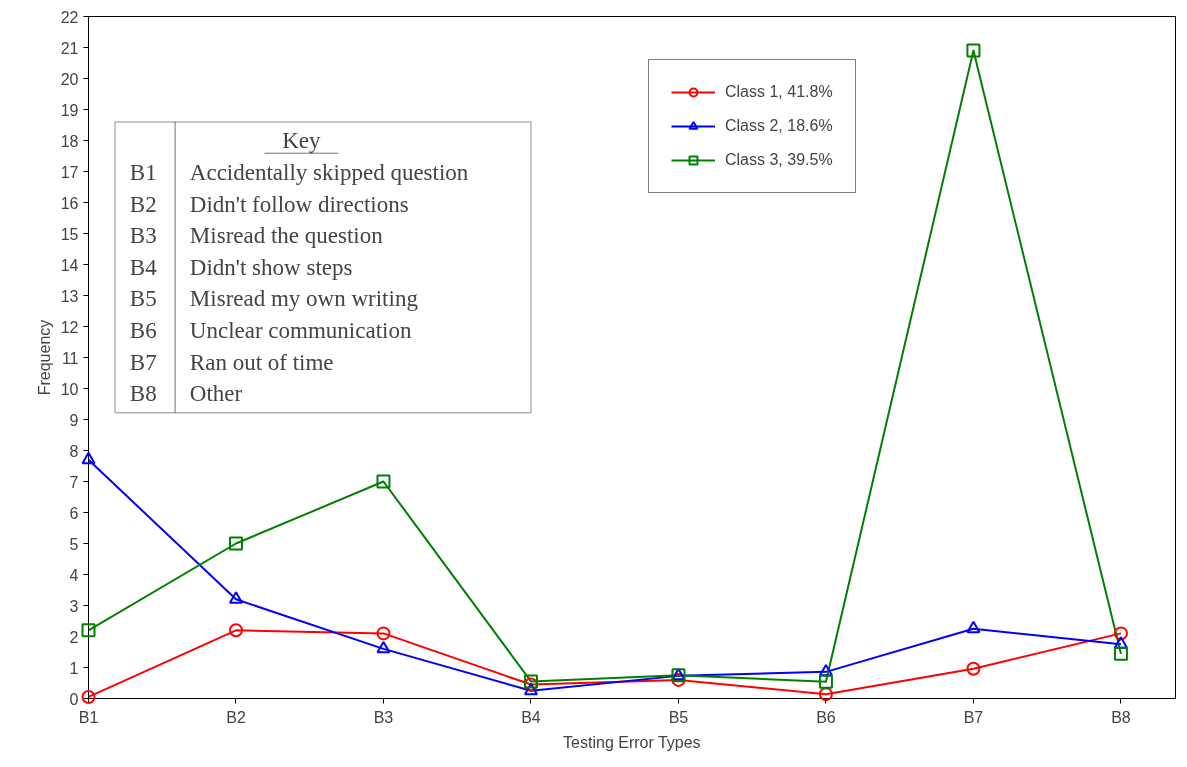 Image resolution: width=1187 pixels, height=767 pixels. Describe the element at coordinates (69, 389) in the screenshot. I see `y-tick-label: 10` at that location.